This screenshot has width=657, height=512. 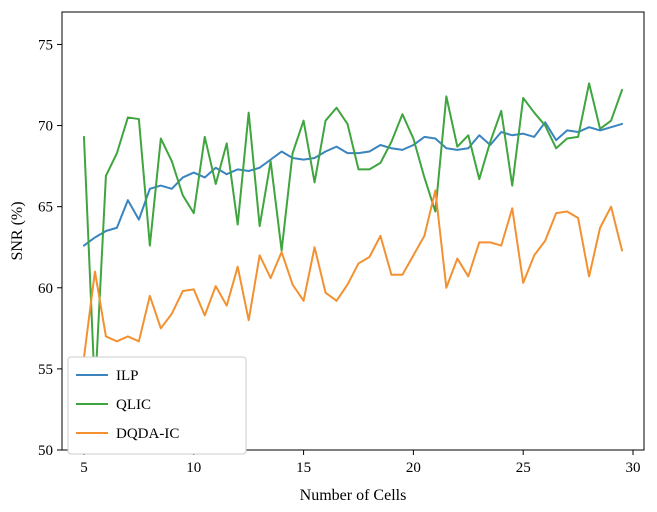 What do you see at coordinates (193, 468) in the screenshot?
I see `x-tick-label: 10` at bounding box center [193, 468].